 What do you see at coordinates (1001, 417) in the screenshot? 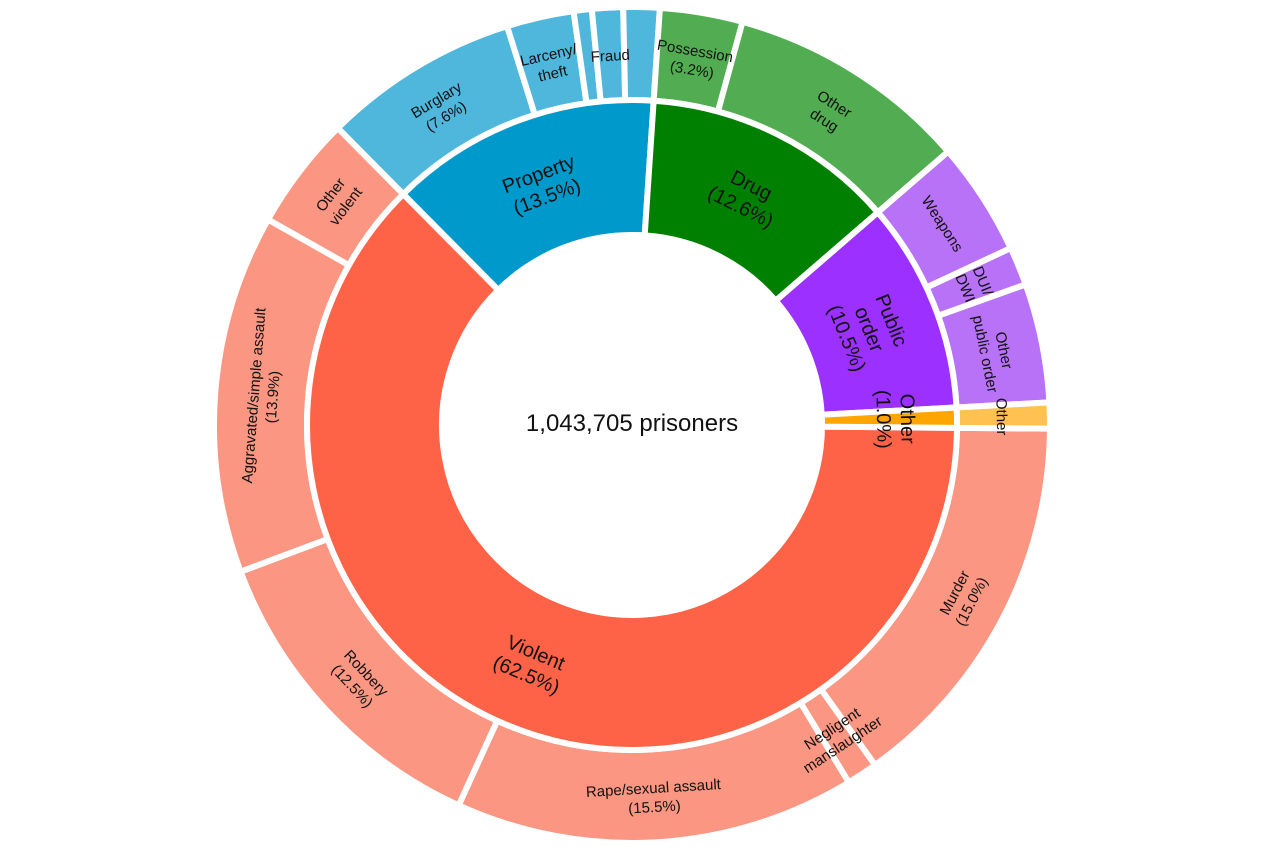
I see `outer-label-other: Other` at bounding box center [1001, 417].